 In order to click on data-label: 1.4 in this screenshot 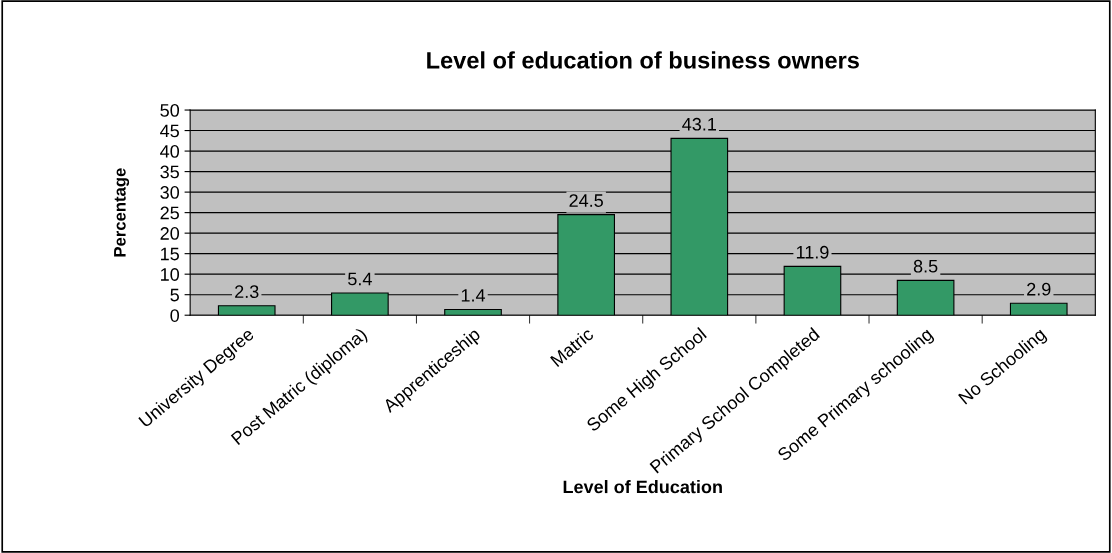, I will do `click(473, 295)`.